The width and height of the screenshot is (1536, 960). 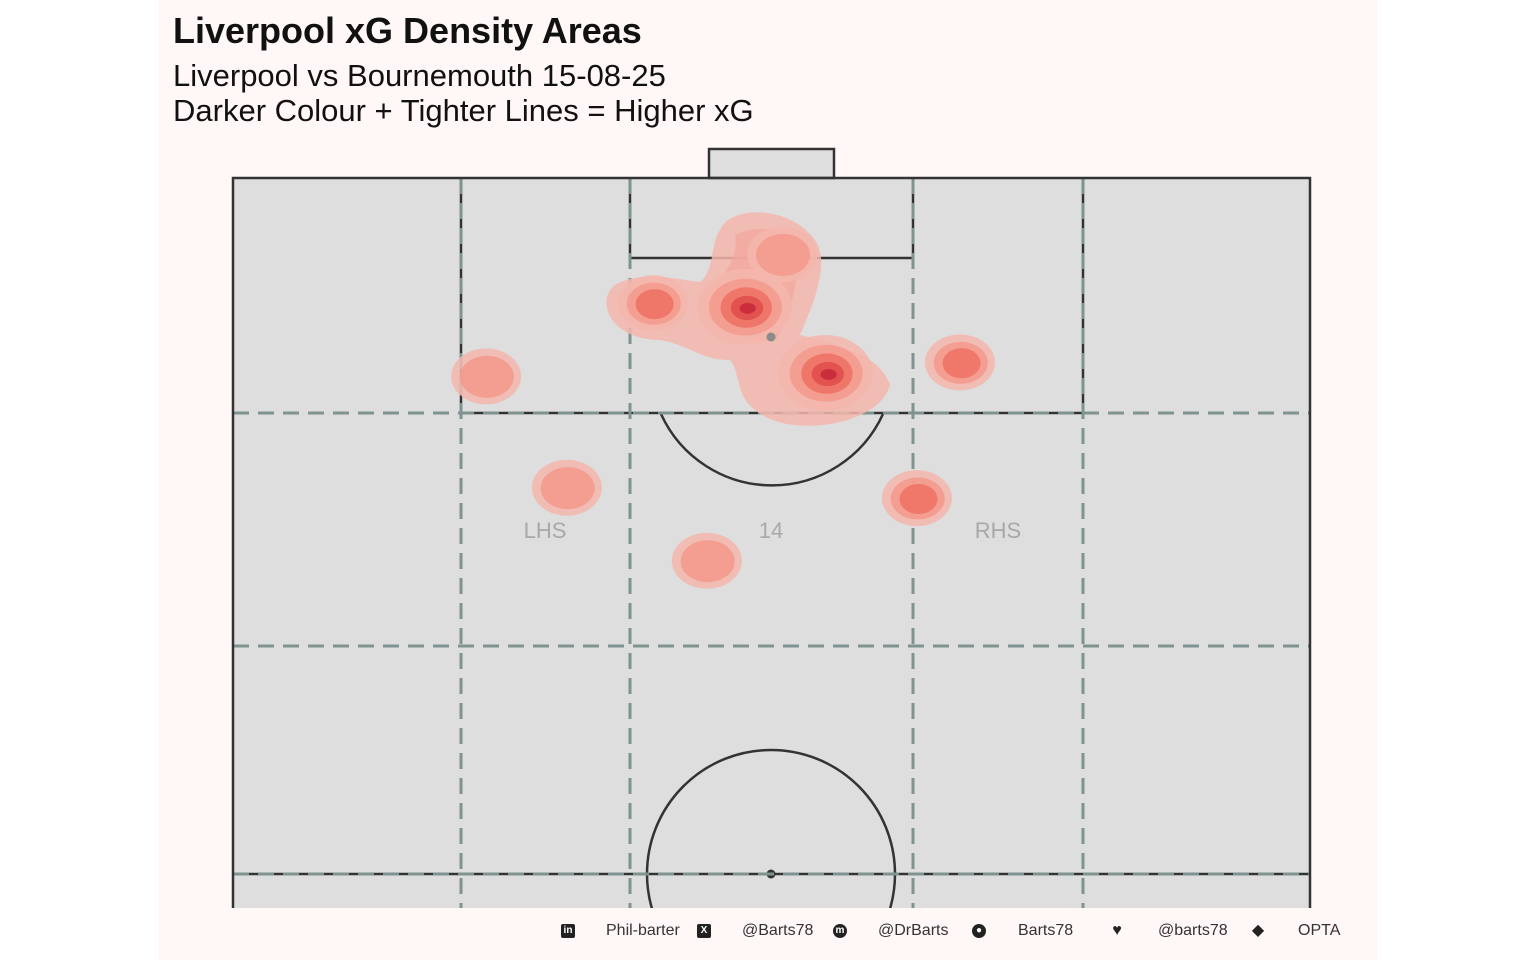 I want to click on linkedin-icon: in, so click(x=568, y=931).